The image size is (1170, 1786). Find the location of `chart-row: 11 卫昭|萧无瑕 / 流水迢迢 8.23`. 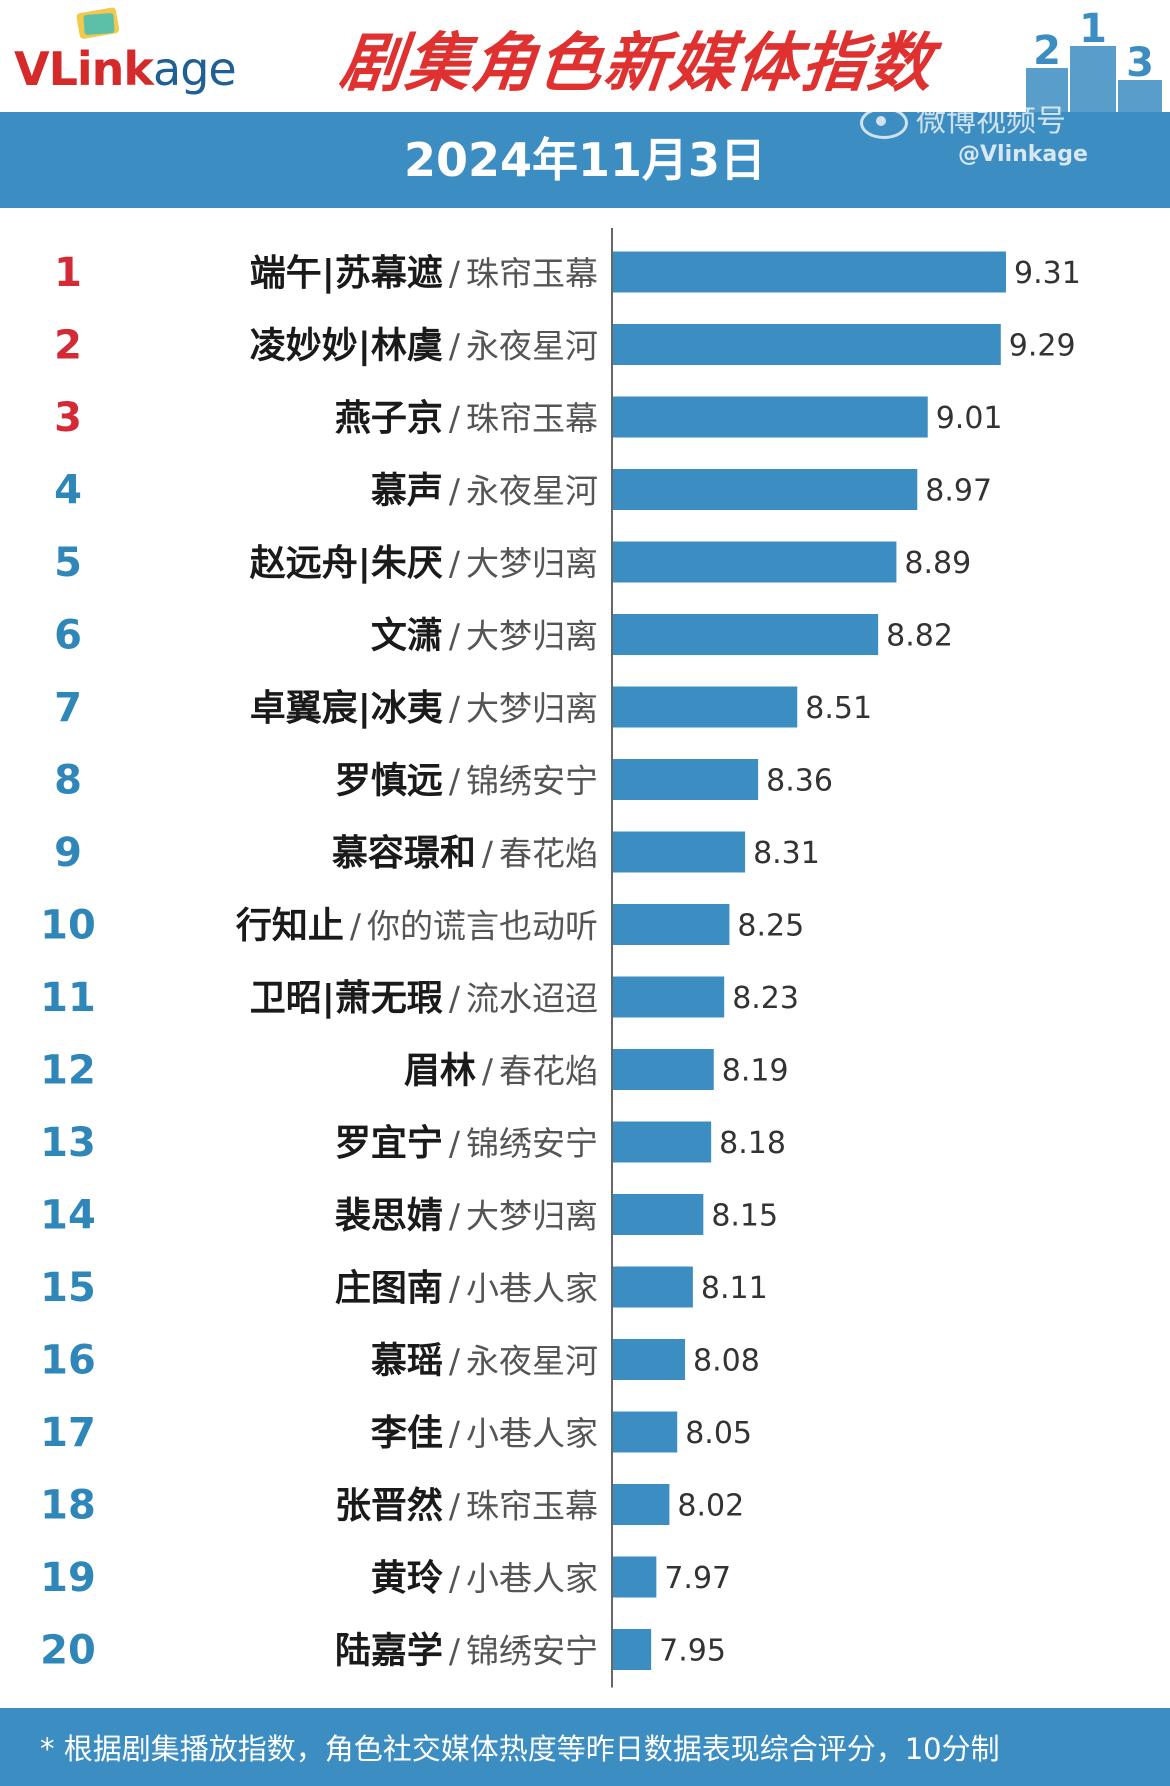

chart-row: 11 卫昭|萧无瑕 / 流水迢迢 8.23 is located at coordinates (419, 998).